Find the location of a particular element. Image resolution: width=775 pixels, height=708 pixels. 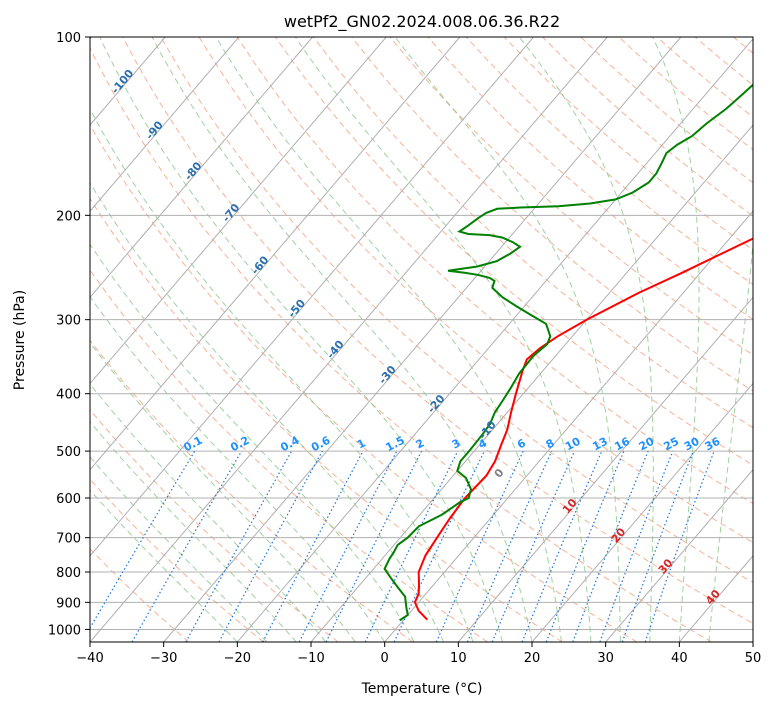

x-tick-label: −20 is located at coordinates (237, 658).